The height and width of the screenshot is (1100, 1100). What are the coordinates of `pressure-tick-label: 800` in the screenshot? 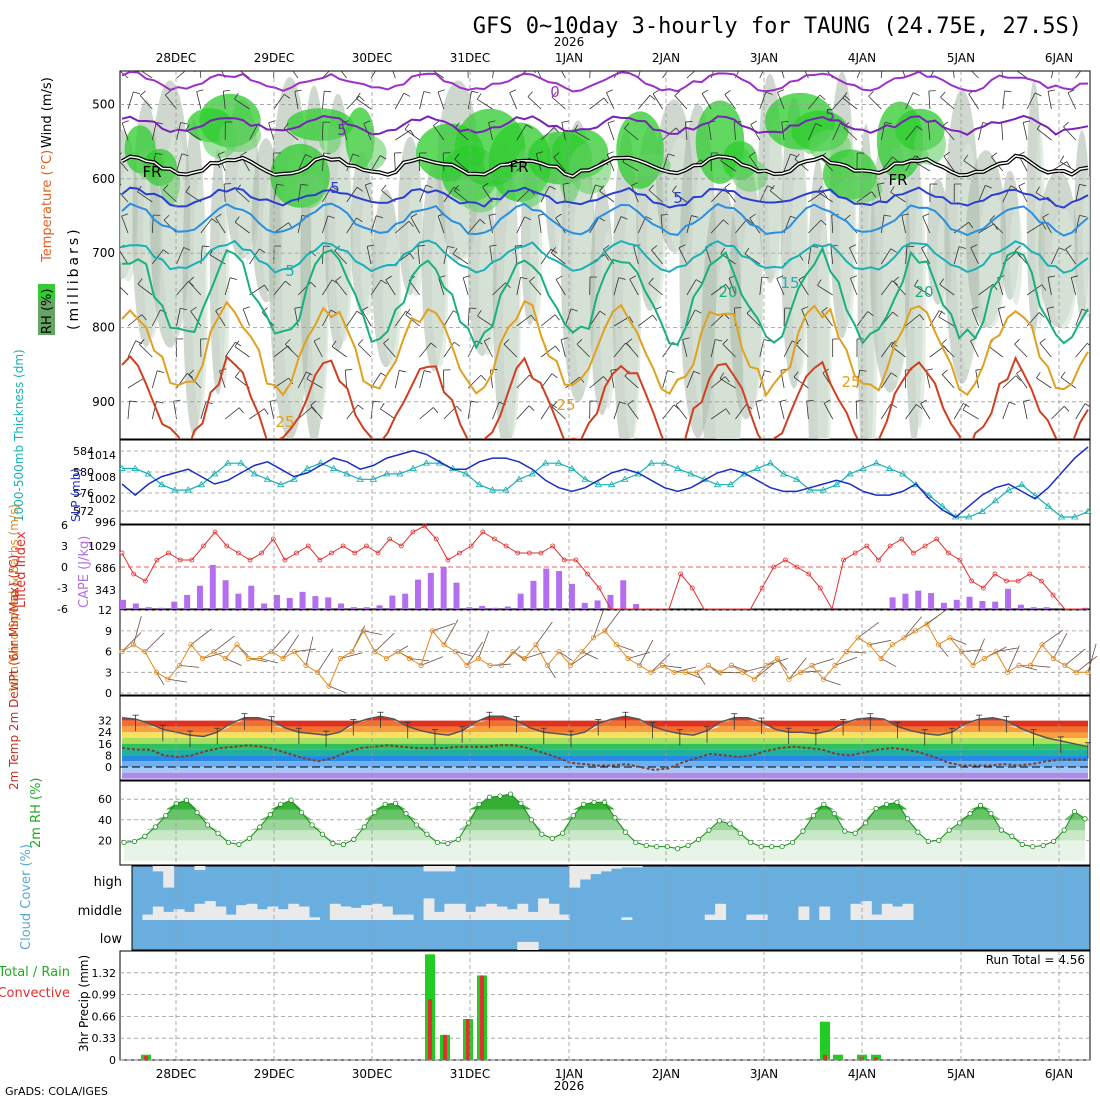 It's located at (103, 327).